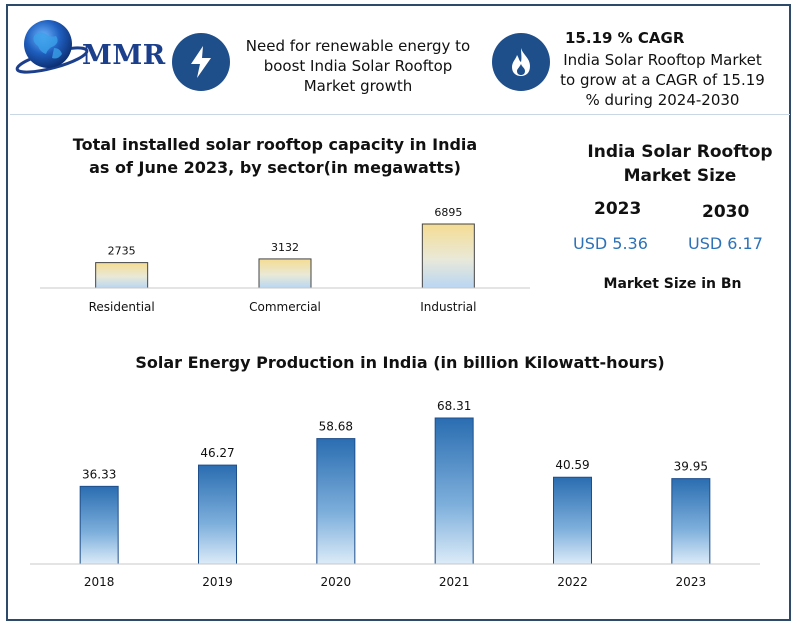  I want to click on value-label: 2735, so click(122, 251).